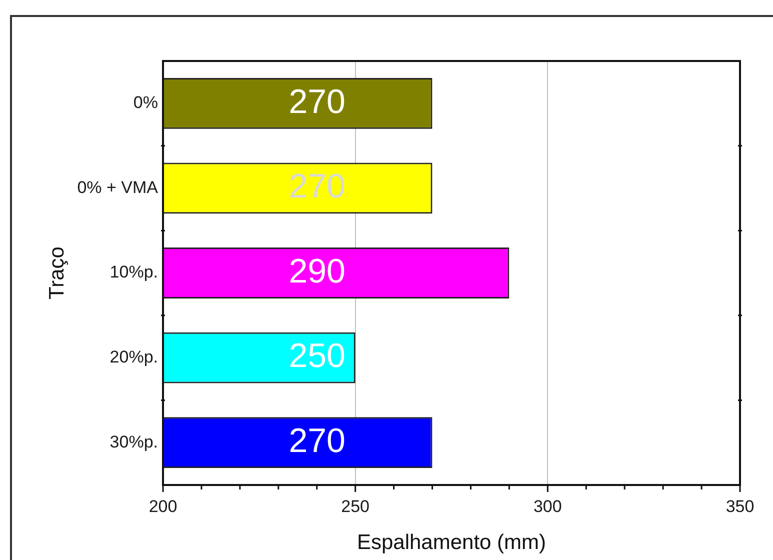 Image resolution: width=773 pixels, height=560 pixels. I want to click on x-tick-label: 250, so click(355, 506).